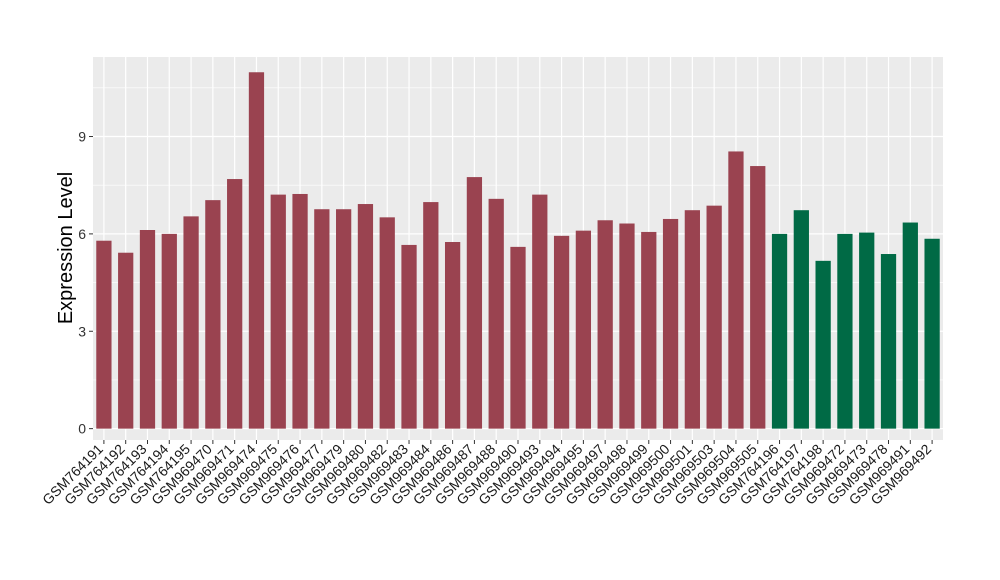  What do you see at coordinates (169, 331) in the screenshot?
I see `bar-GSM764194` at bounding box center [169, 331].